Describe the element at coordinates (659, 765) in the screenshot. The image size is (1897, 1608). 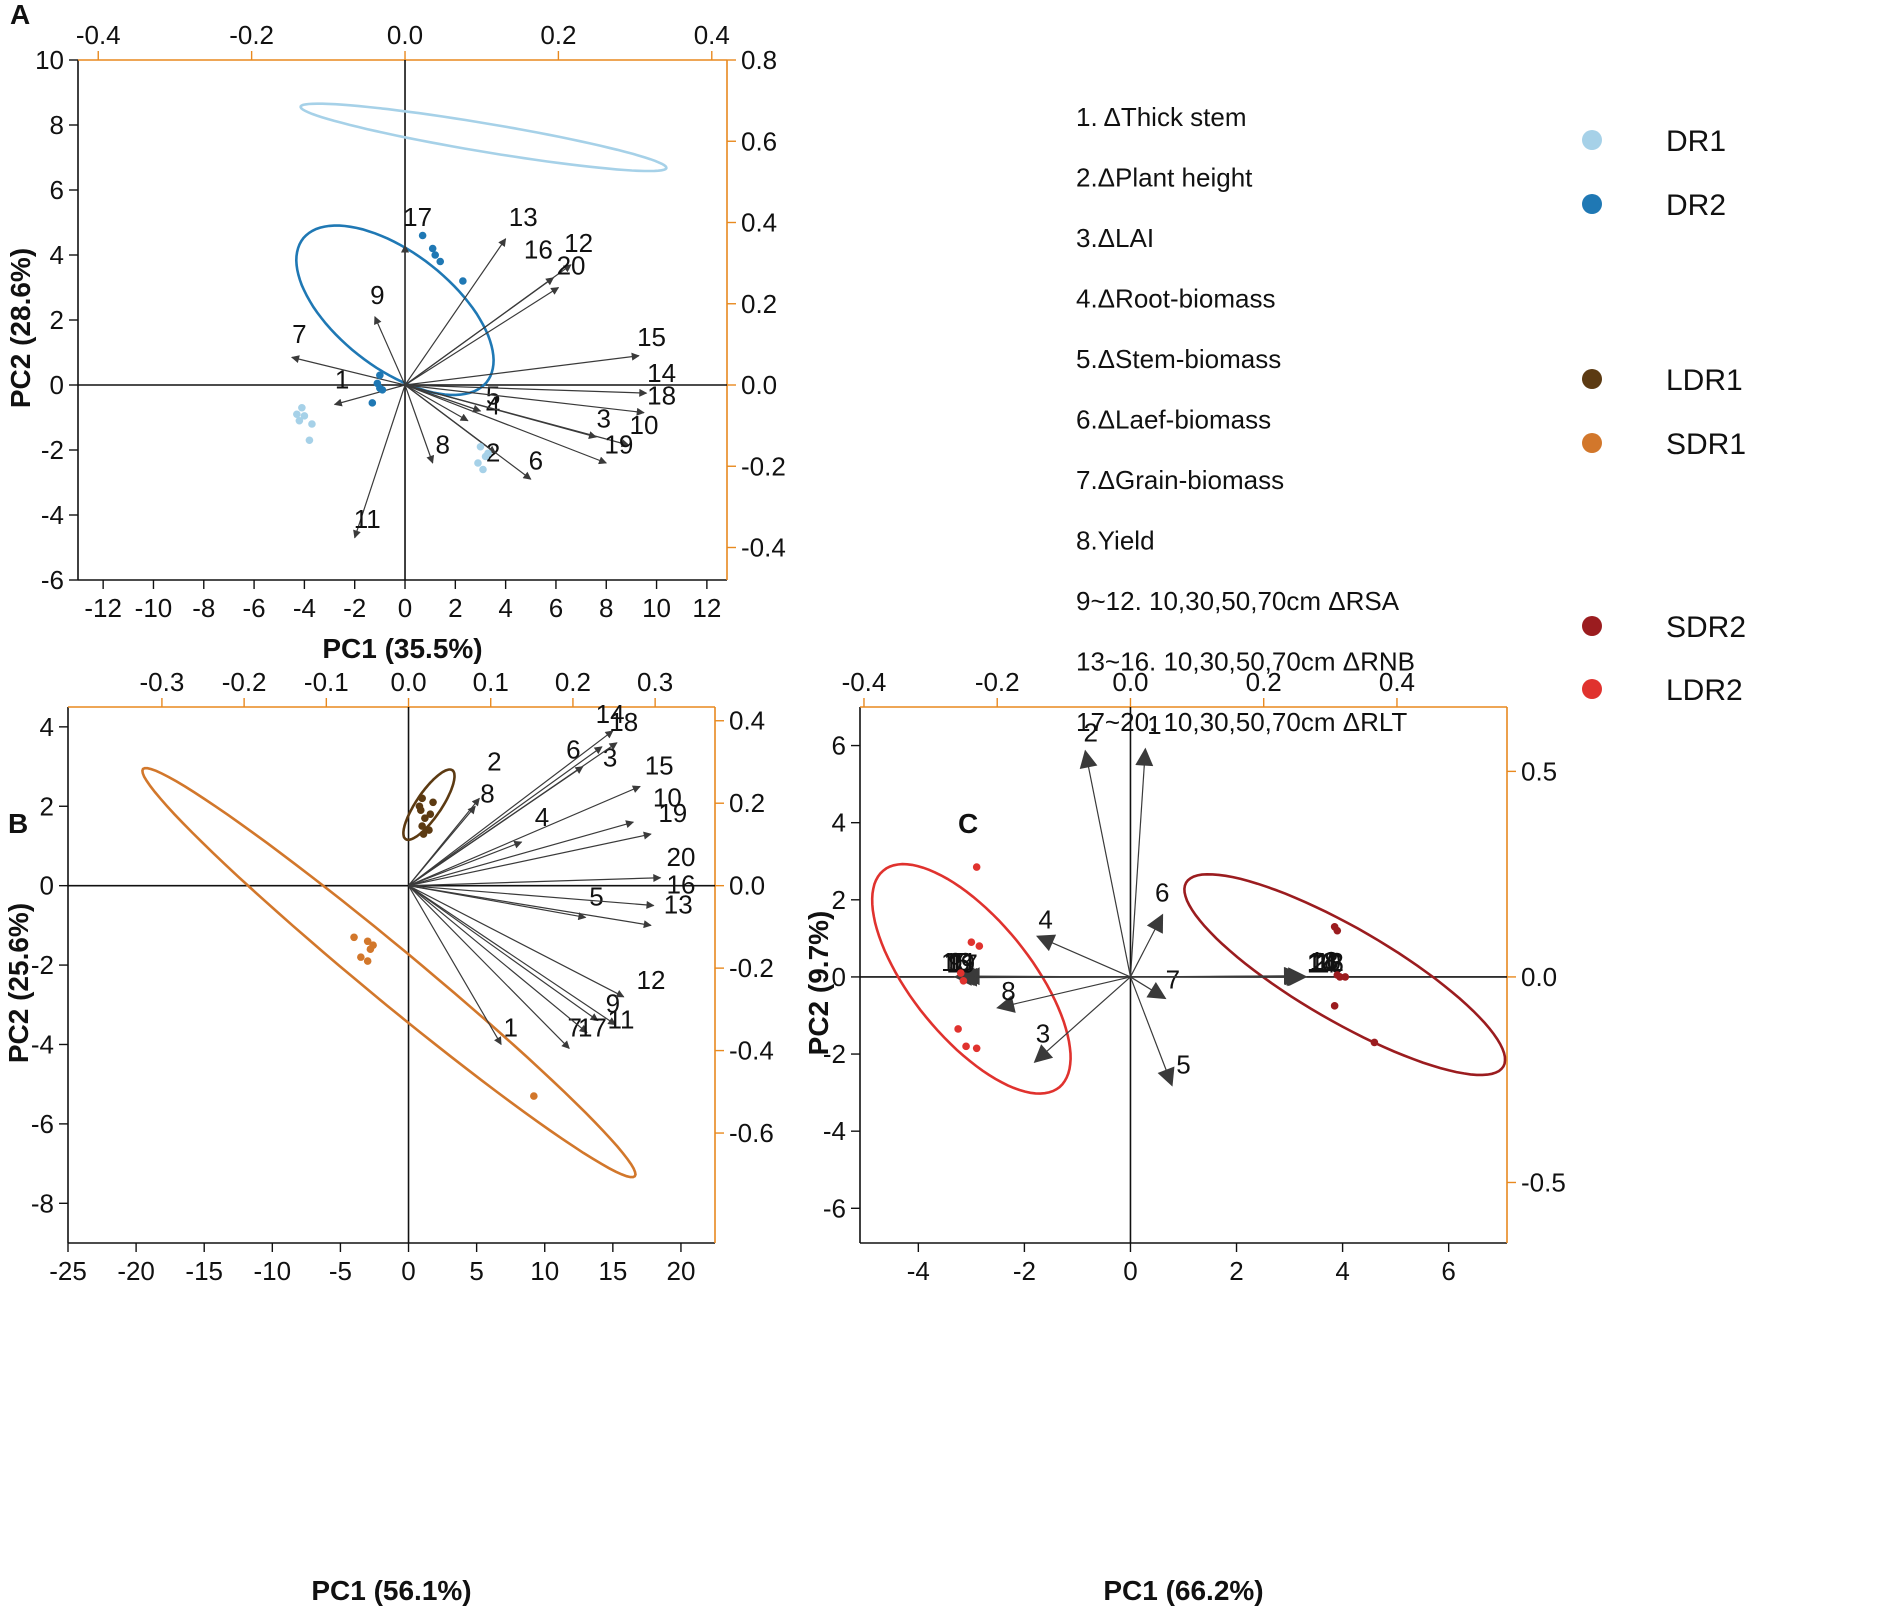
I see `loading-label: 15` at that location.